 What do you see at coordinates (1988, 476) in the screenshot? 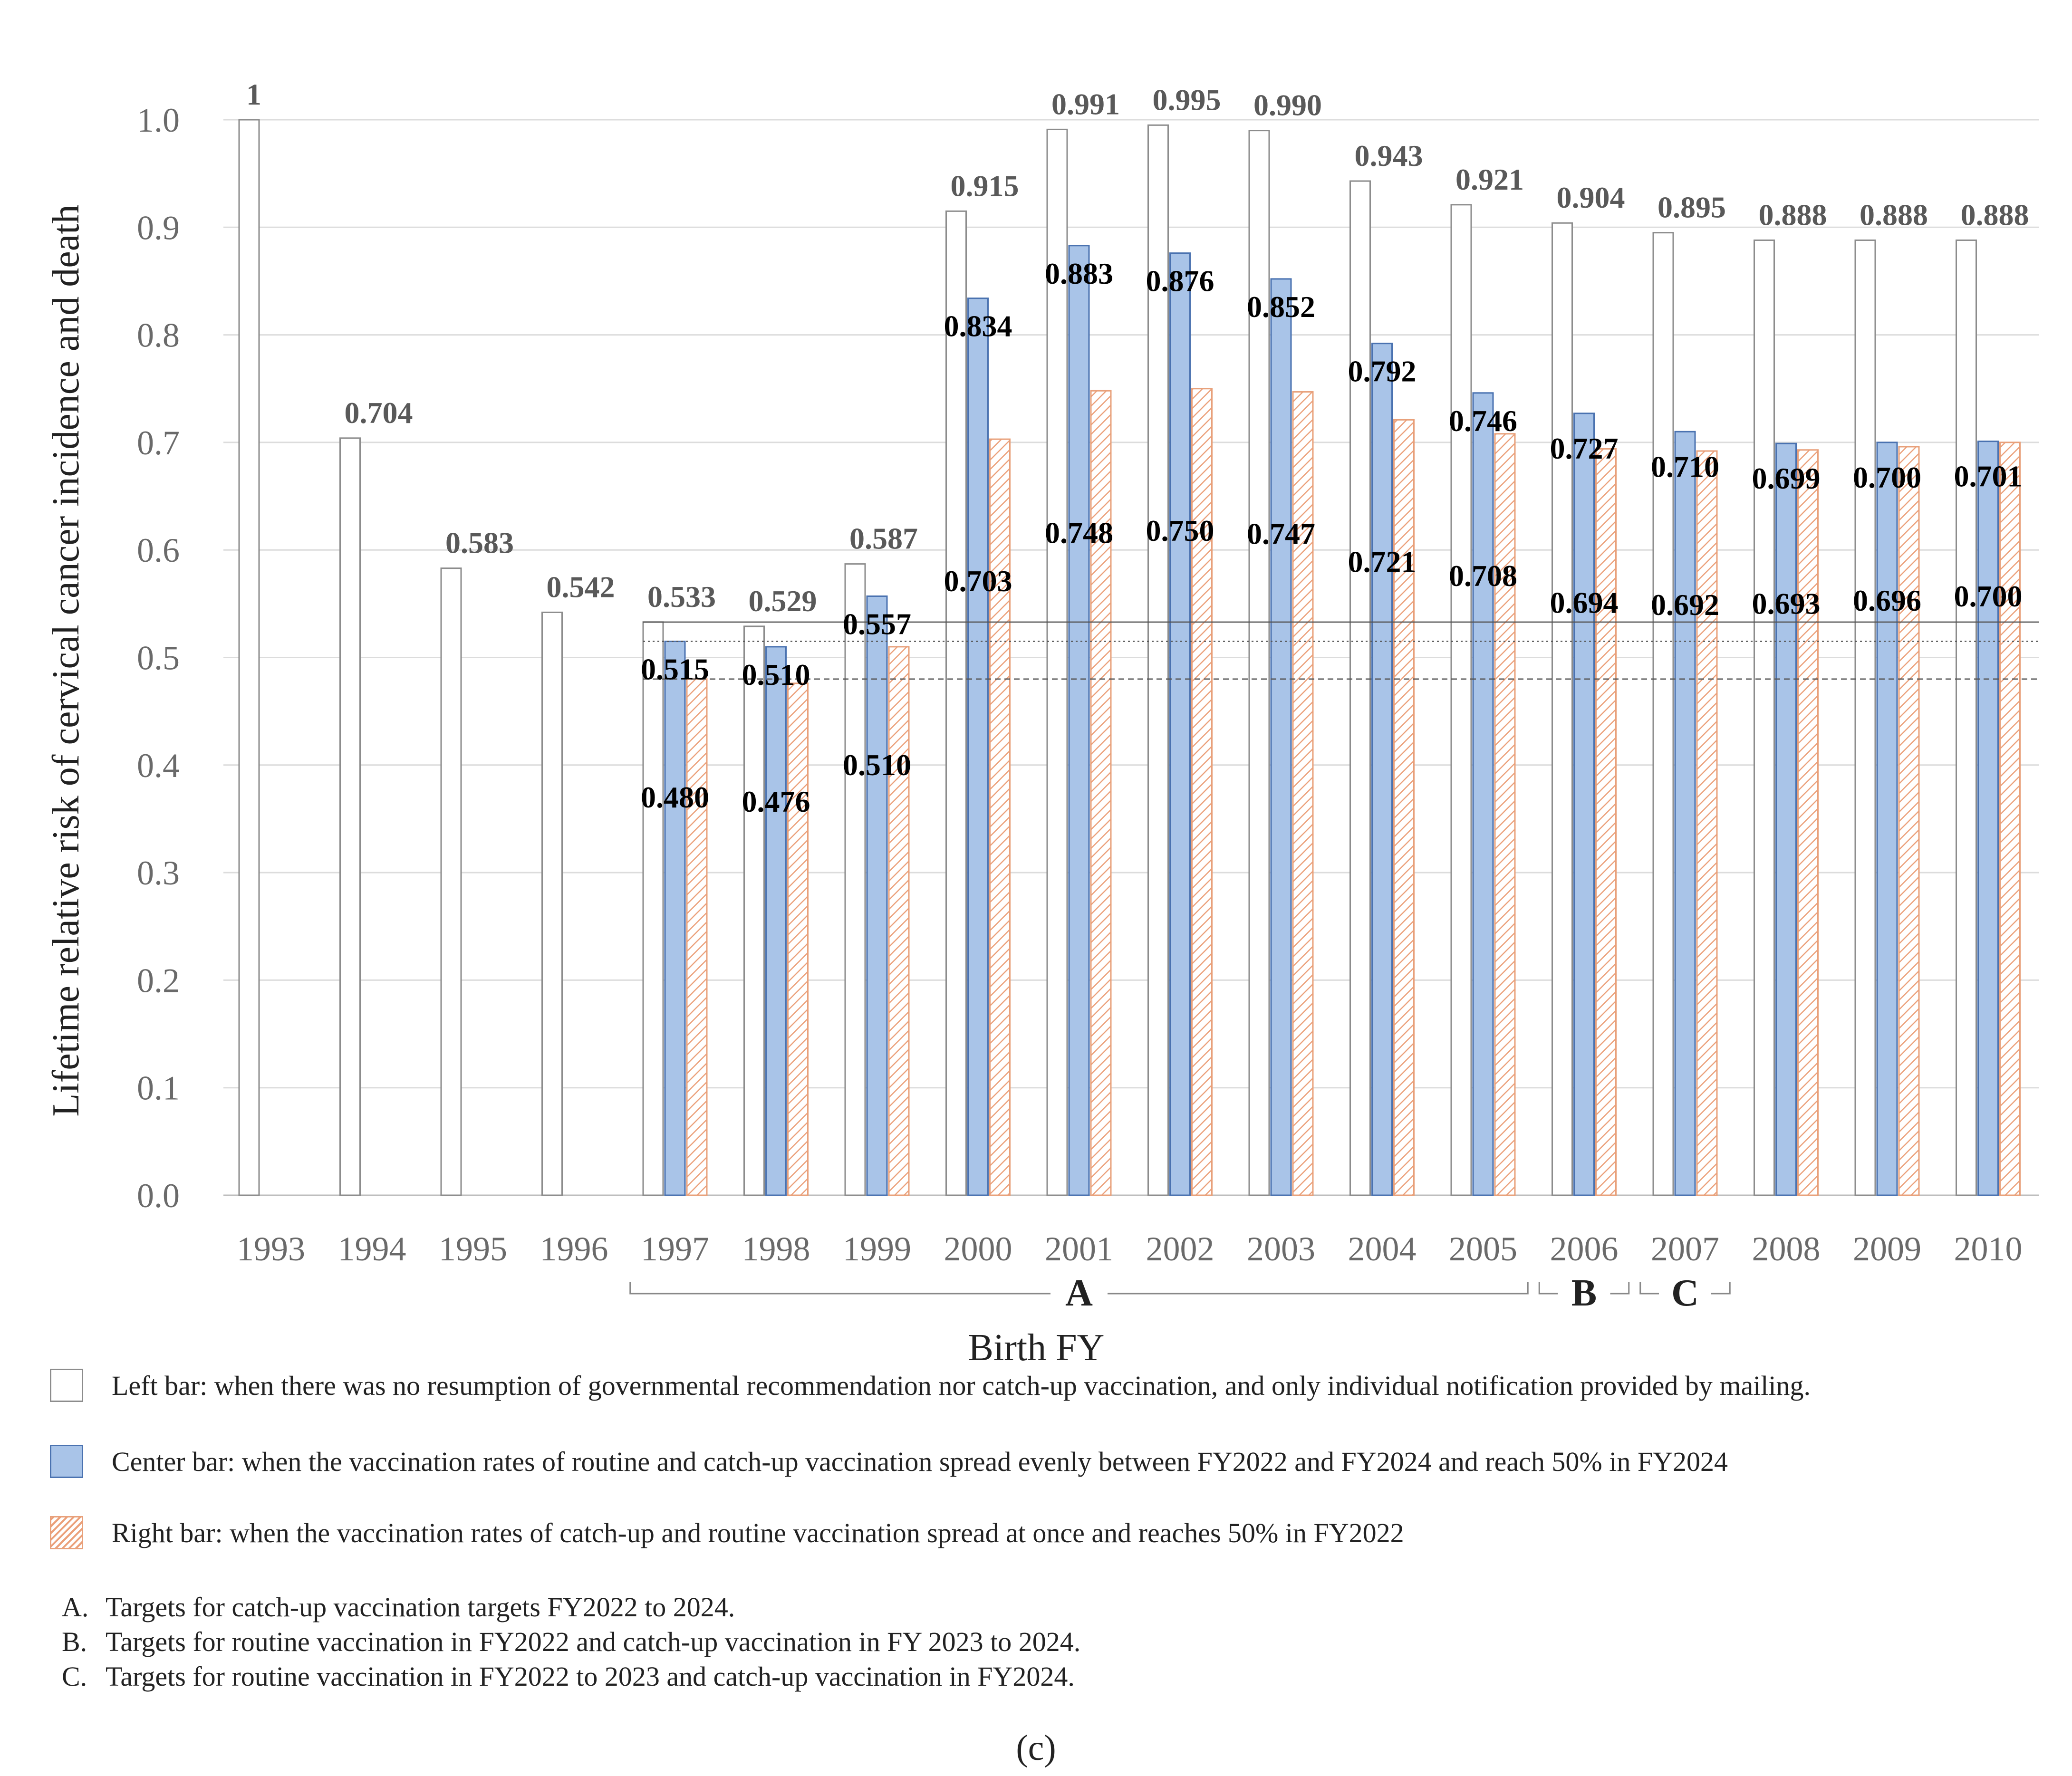
I see `value-label-center-2010: 0.701` at bounding box center [1988, 476].